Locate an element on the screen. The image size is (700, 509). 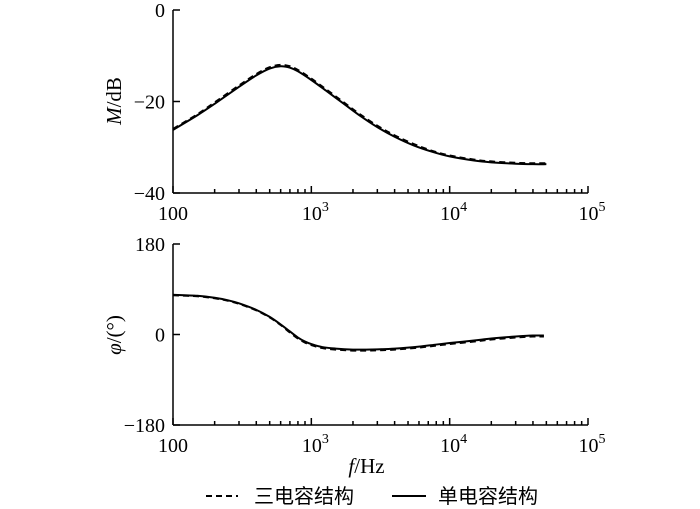
magnitude-x-tick-label: 10⁴ is located at coordinates (453, 212).